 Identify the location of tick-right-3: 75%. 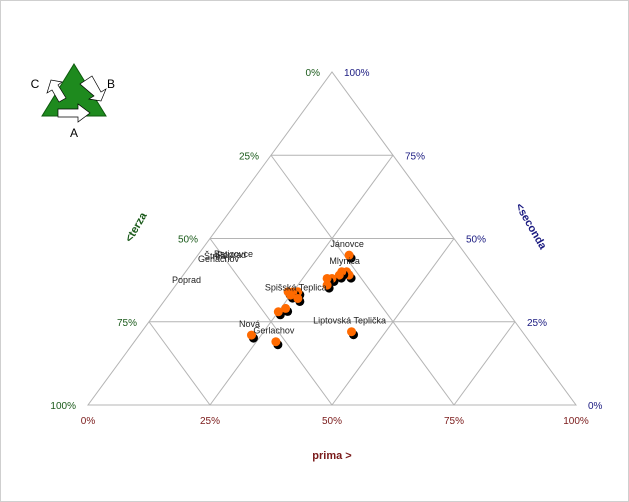
(415, 156).